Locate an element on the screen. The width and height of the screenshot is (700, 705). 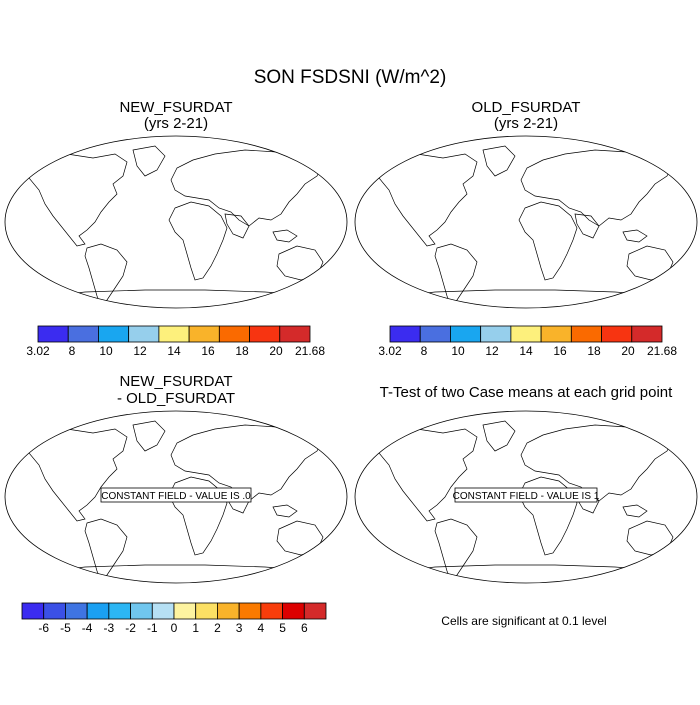
colorbar-tick-label: 1 is located at coordinates (195, 628).